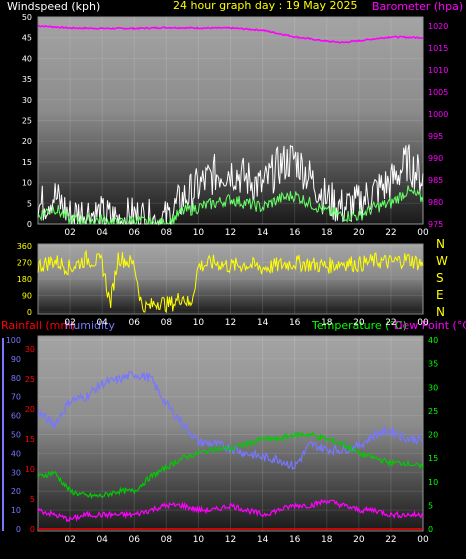 Image resolution: width=466 pixels, height=559 pixels. Describe the element at coordinates (430, 325) in the screenshot. I see `dewpoint-axis-label: Dew Point (°C)` at that location.